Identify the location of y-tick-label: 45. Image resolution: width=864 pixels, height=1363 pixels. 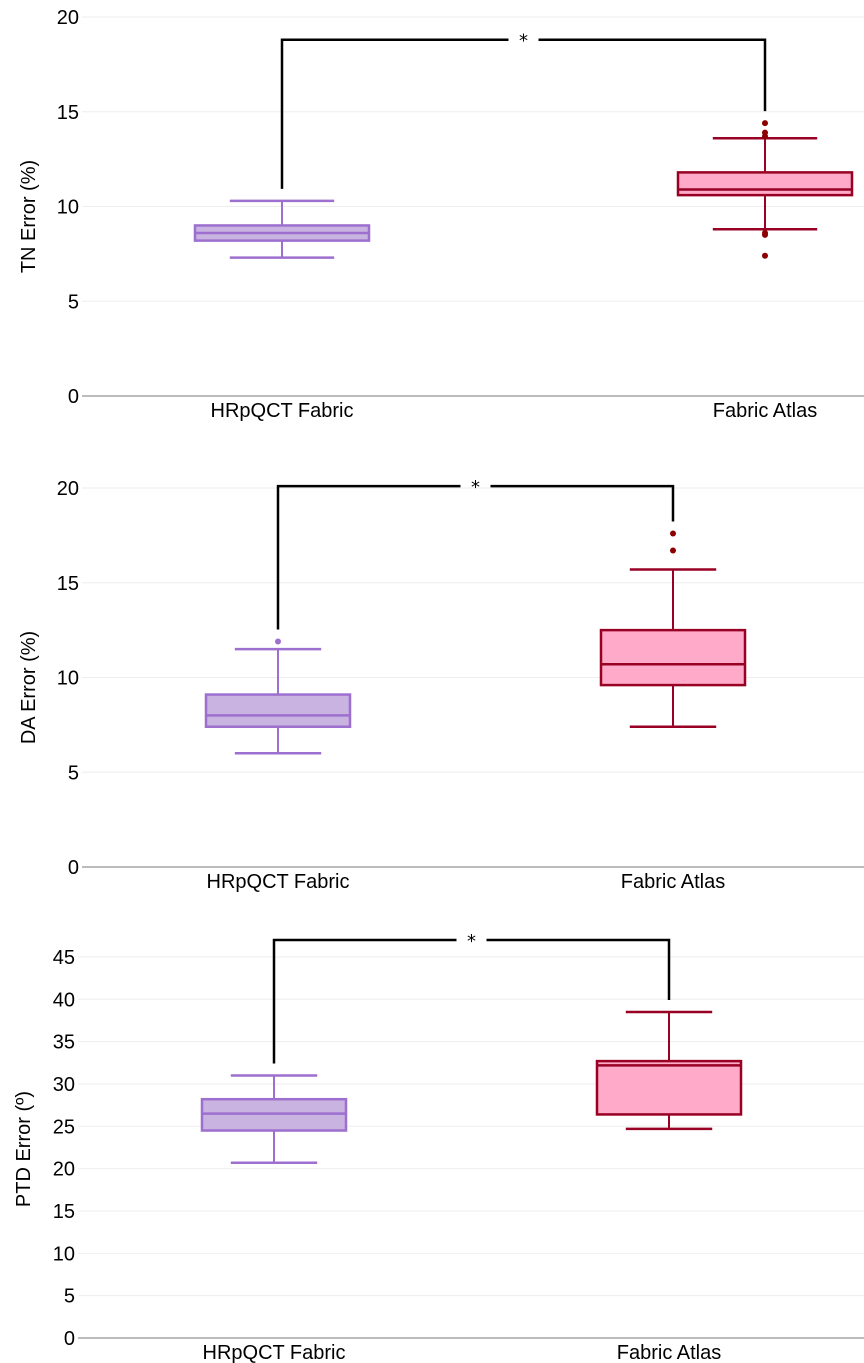
(64, 958).